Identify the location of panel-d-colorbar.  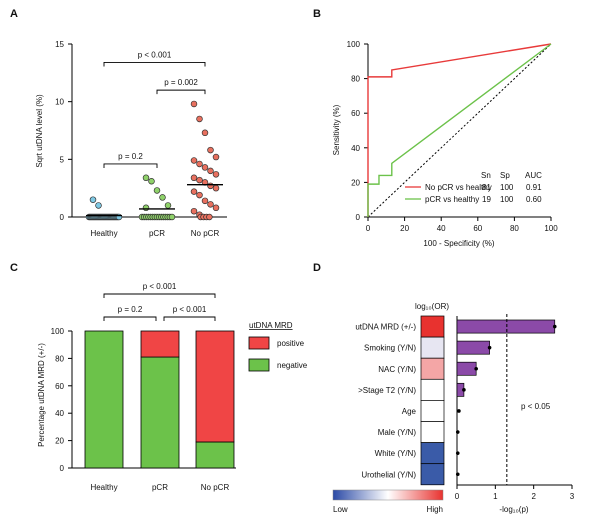
(388, 495).